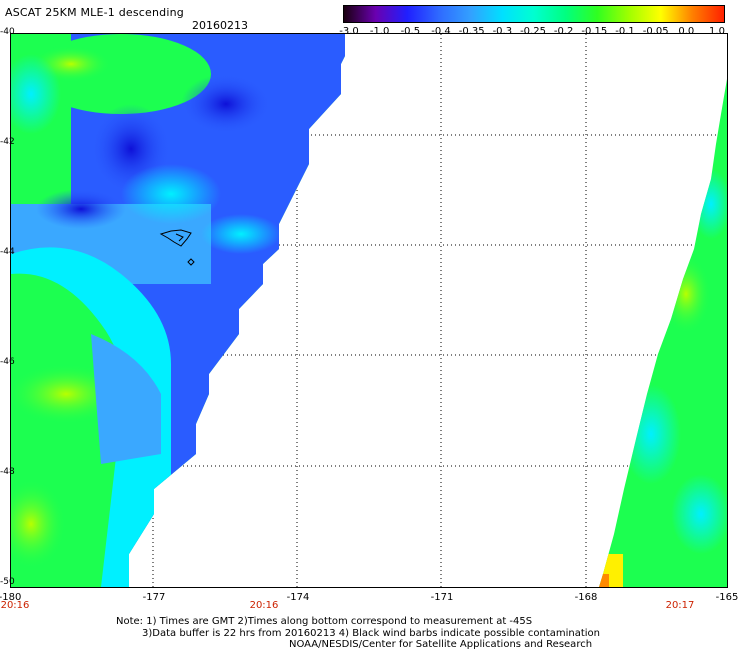 This screenshot has height=650, width=740. Describe the element at coordinates (7, 362) in the screenshot. I see `latitude-tick-label: -46` at that location.